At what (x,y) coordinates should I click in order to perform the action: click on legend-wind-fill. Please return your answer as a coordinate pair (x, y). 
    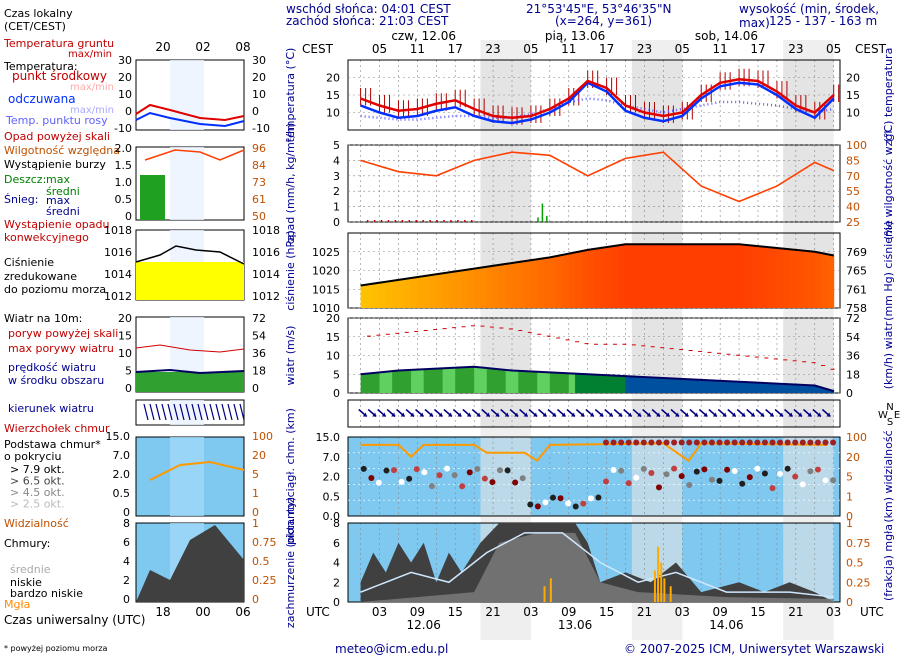
    Looking at the image, I should click on (190, 382).